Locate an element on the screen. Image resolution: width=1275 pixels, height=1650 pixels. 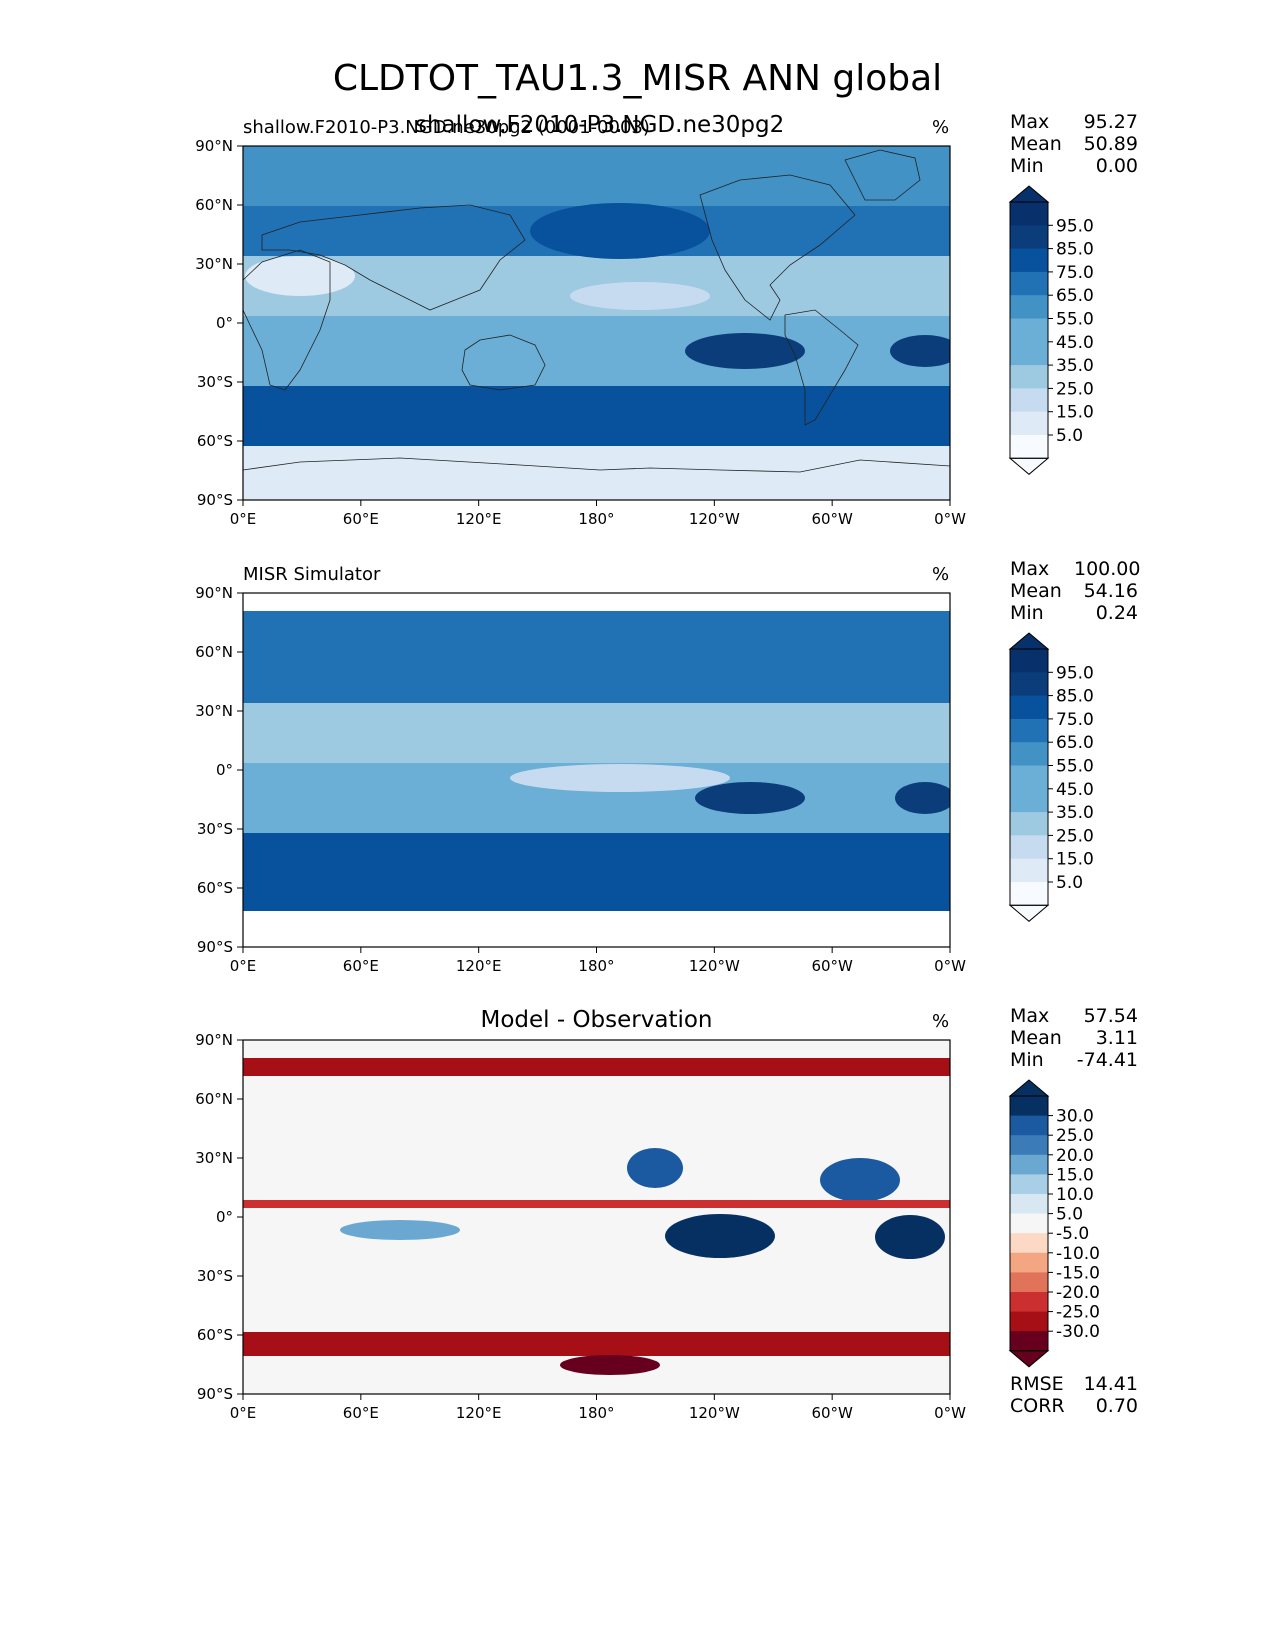
y-tick-label: 90°N is located at coordinates (214, 593).